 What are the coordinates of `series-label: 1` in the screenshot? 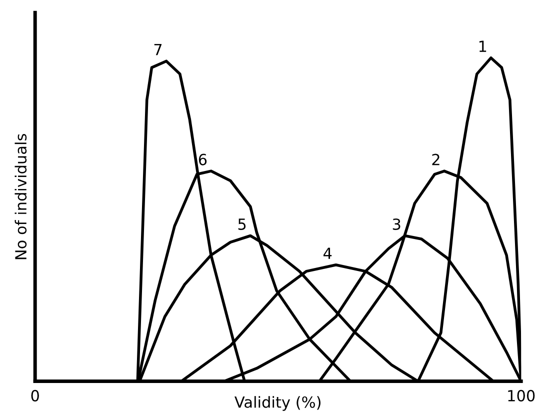 It's located at (482, 46).